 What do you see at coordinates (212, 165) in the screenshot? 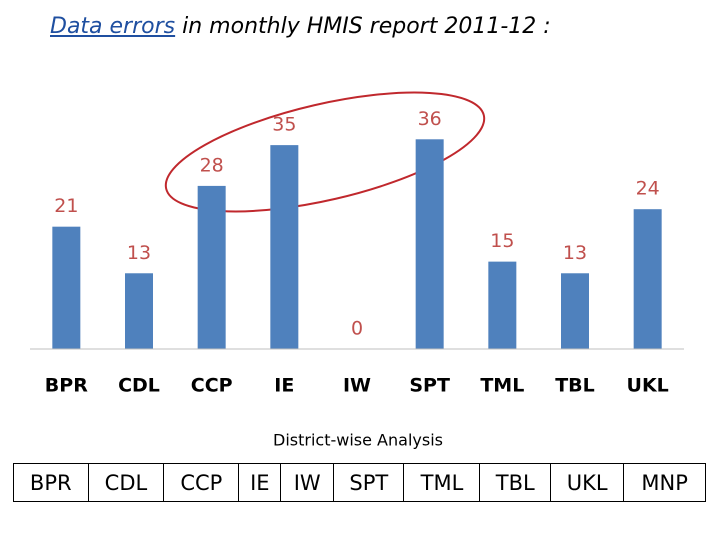
I see `data-label: 28` at bounding box center [212, 165].